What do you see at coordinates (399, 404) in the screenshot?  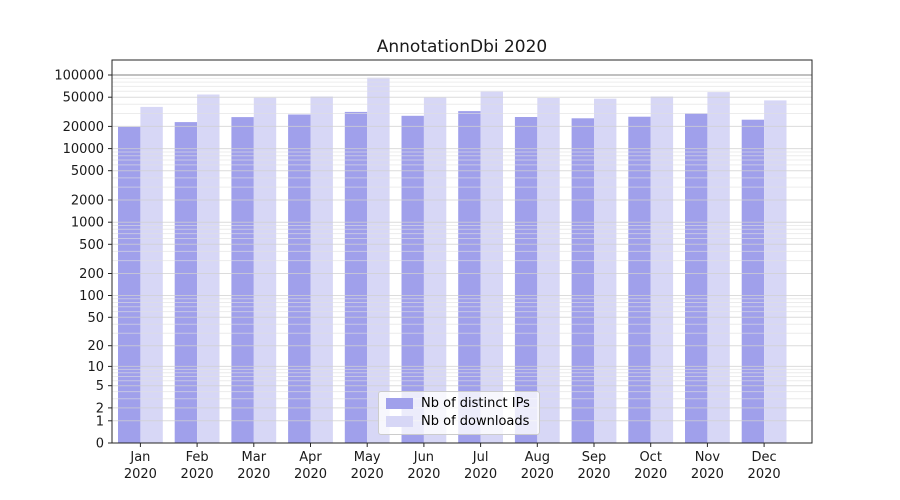 I see `legend-swatch-distinct-ips` at bounding box center [399, 404].